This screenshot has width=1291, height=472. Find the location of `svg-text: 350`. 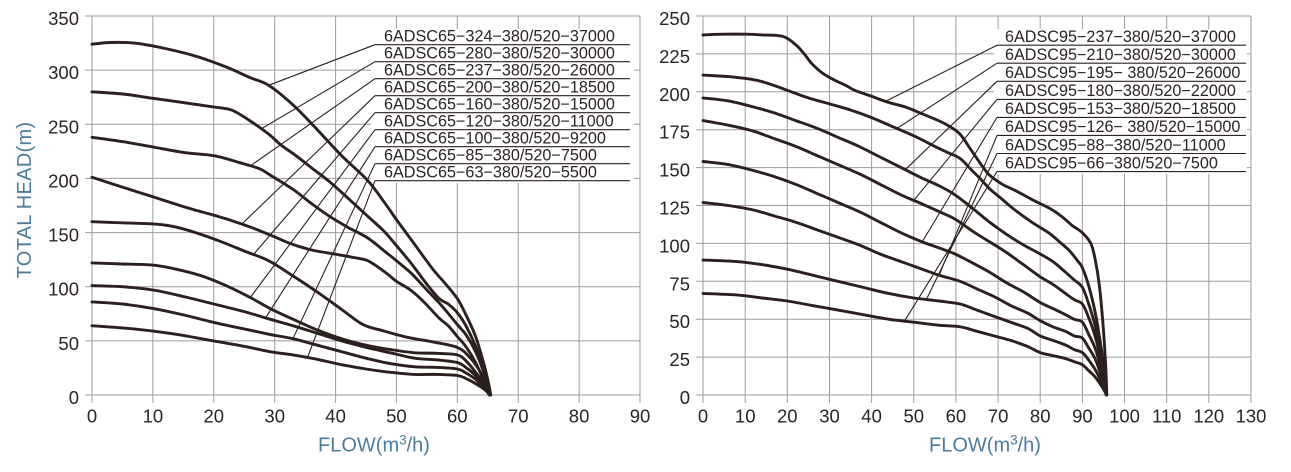

svg-text: 350 is located at coordinates (63, 18).